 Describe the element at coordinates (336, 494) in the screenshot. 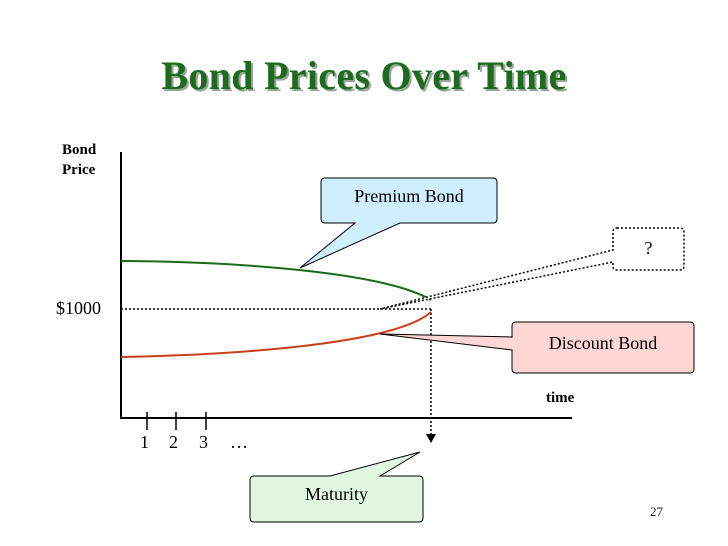

I see `maturity-label: Maturity` at that location.